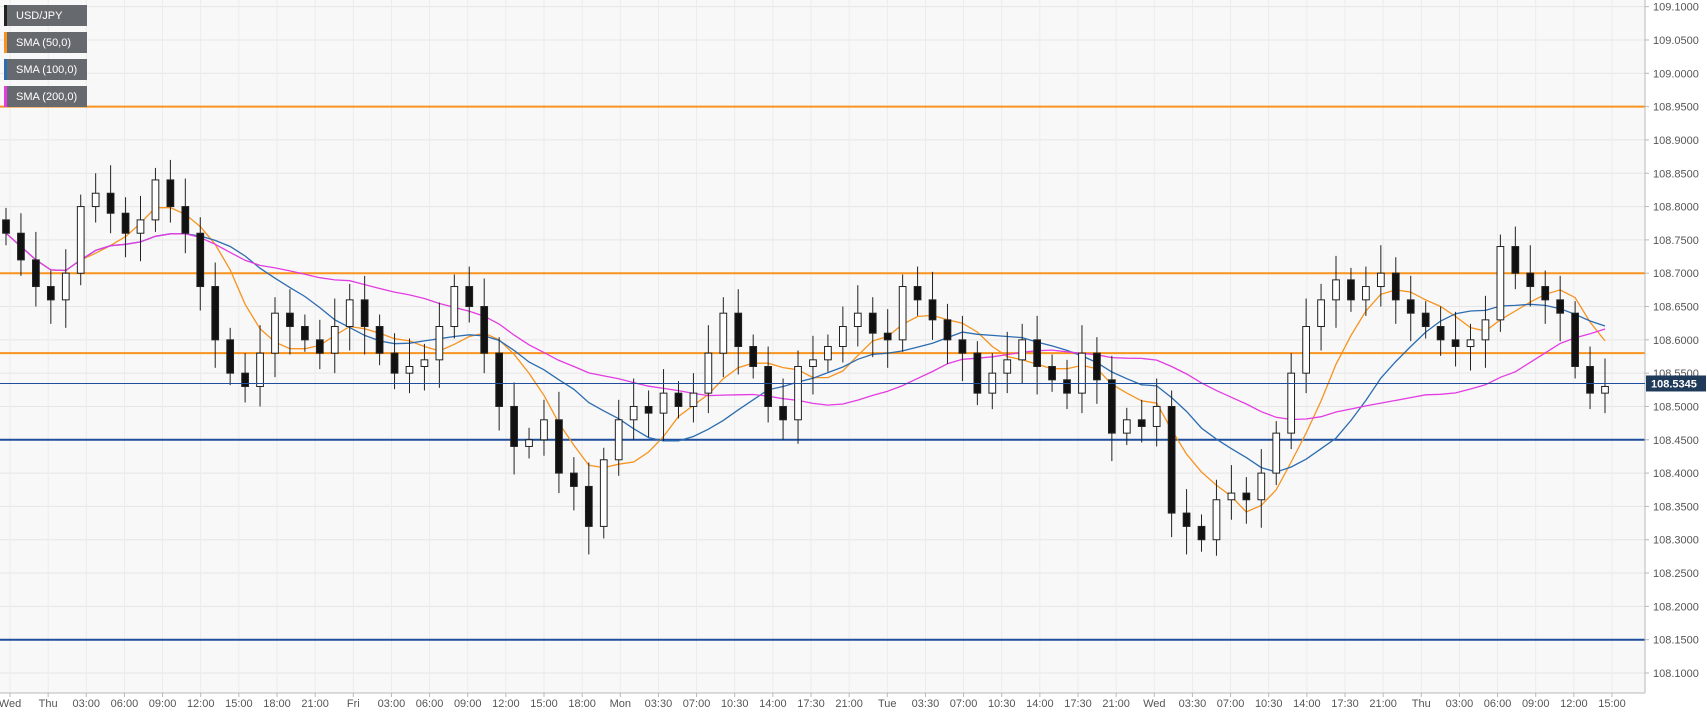  Describe the element at coordinates (1676, 541) in the screenshot. I see `y-tick-label: 108.3000` at that location.